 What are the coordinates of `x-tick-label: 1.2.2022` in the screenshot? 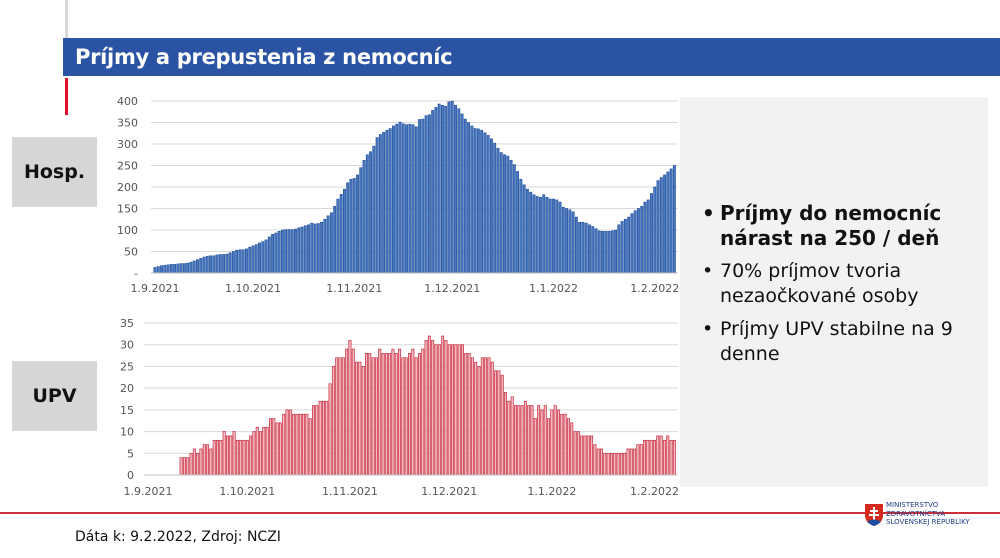 It's located at (654, 288).